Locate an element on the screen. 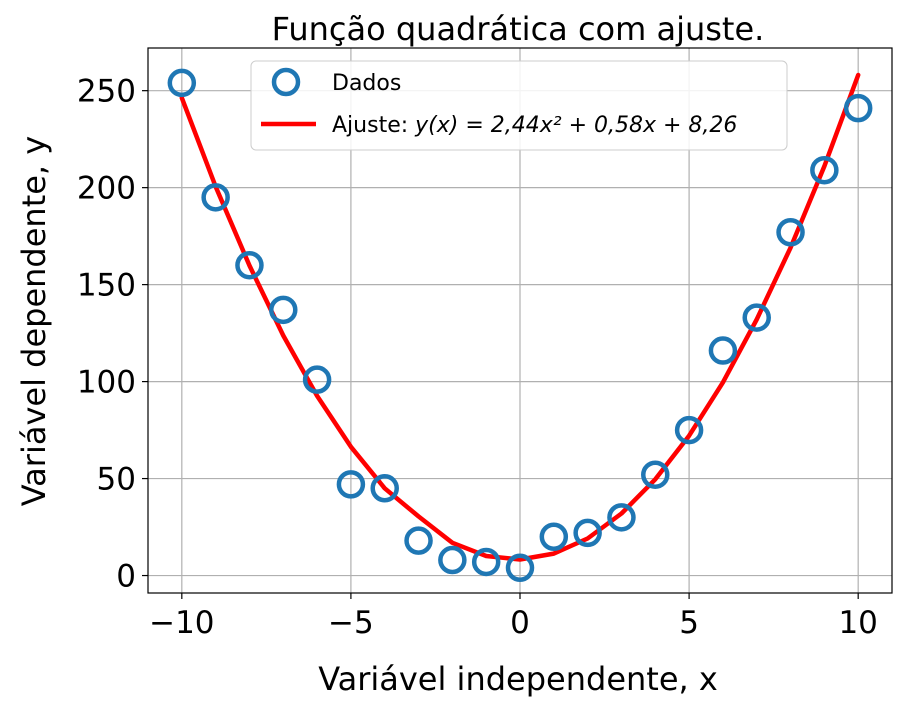 The height and width of the screenshot is (709, 902). y-tick-label: 150 is located at coordinates (106, 286).